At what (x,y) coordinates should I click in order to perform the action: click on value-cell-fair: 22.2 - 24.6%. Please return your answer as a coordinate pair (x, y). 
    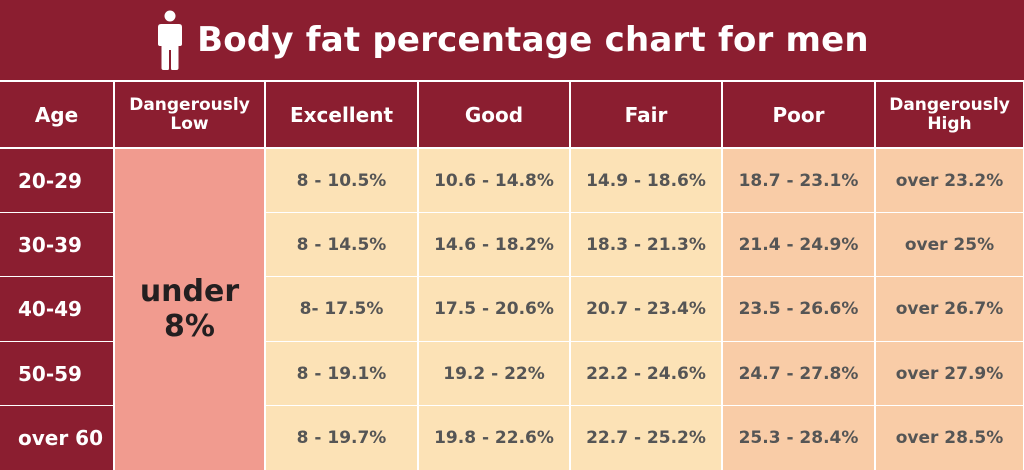
    Looking at the image, I should click on (646, 373).